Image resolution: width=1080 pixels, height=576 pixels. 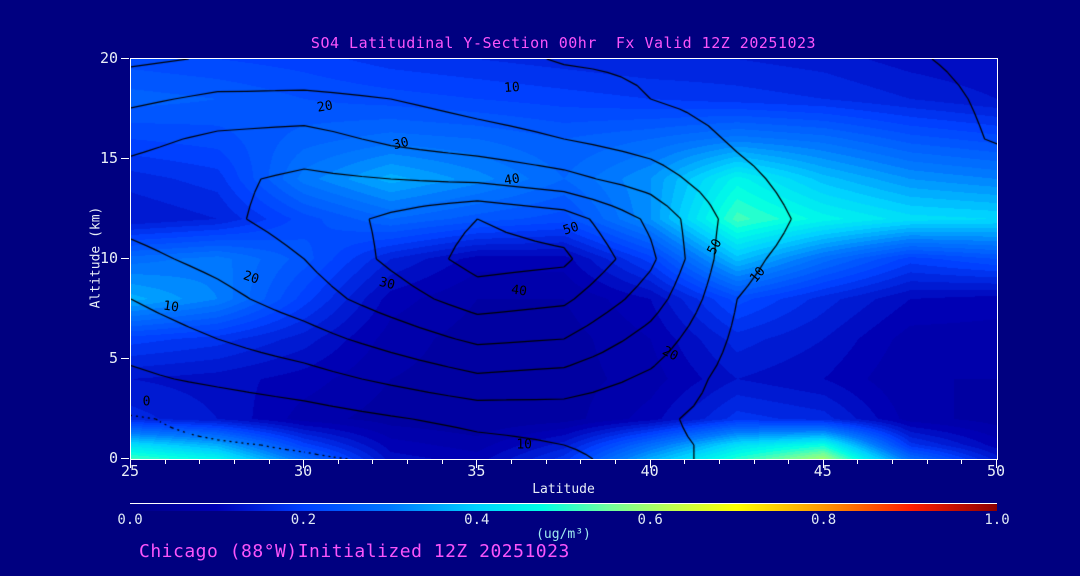 I want to click on contour-label: 0, so click(x=146, y=402).